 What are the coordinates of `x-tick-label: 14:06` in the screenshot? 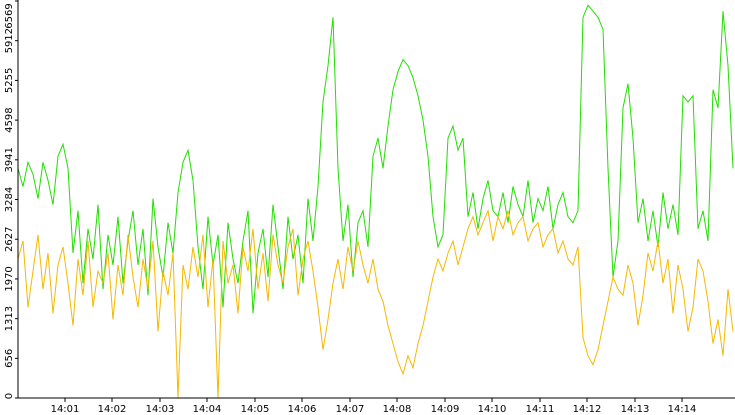 It's located at (302, 409).